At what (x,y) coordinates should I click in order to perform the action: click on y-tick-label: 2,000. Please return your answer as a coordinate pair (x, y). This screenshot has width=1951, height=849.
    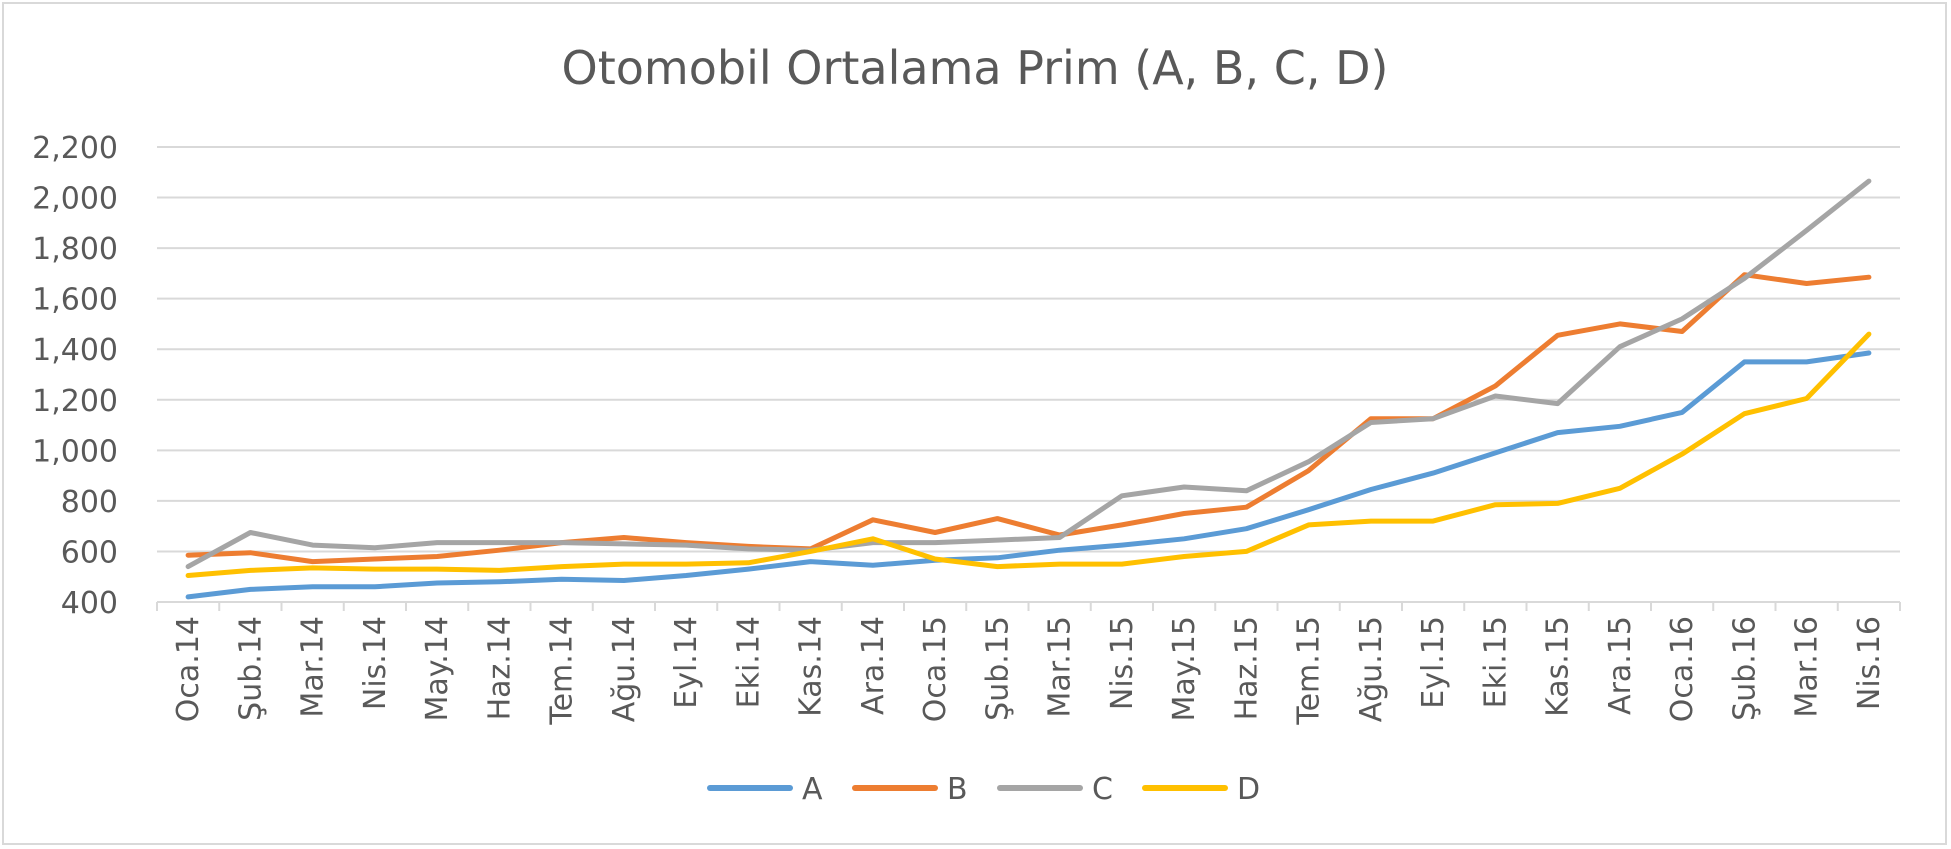
    Looking at the image, I should click on (75, 199).